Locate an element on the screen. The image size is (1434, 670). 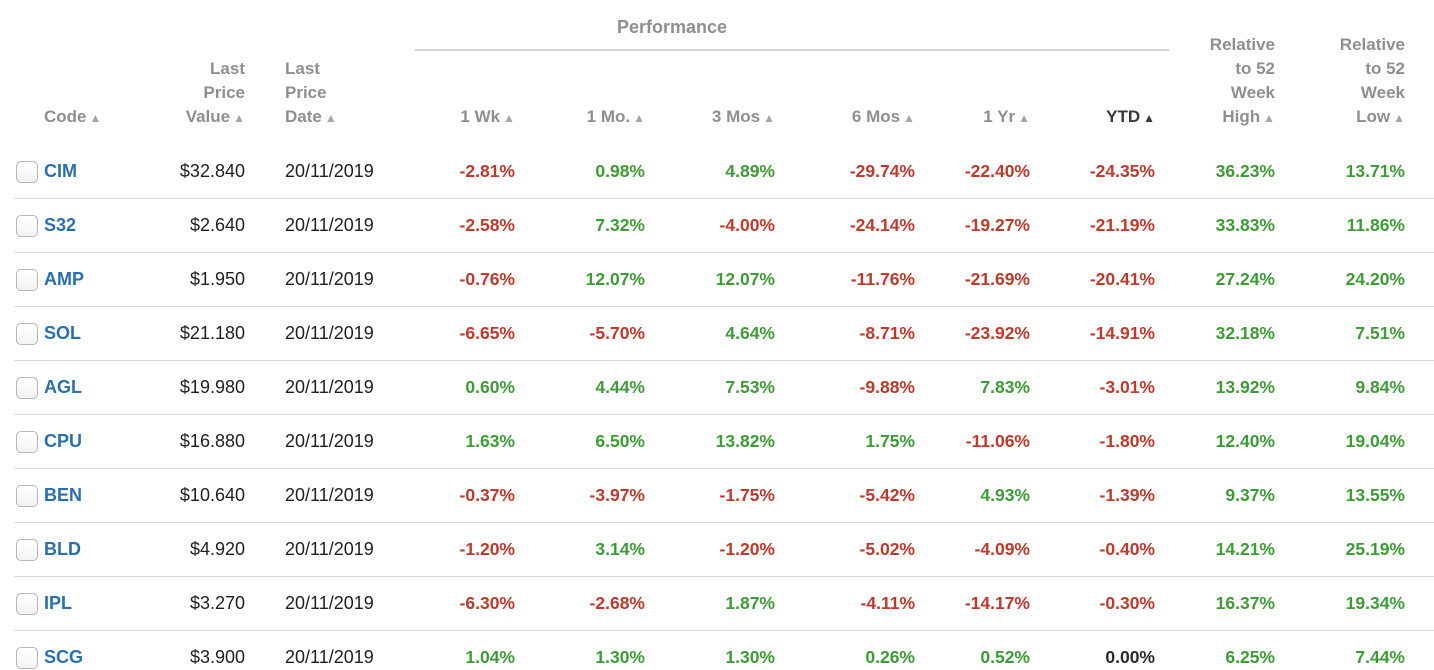
col-header-1wk: 1 Wk ▲ is located at coordinates (460, 72).